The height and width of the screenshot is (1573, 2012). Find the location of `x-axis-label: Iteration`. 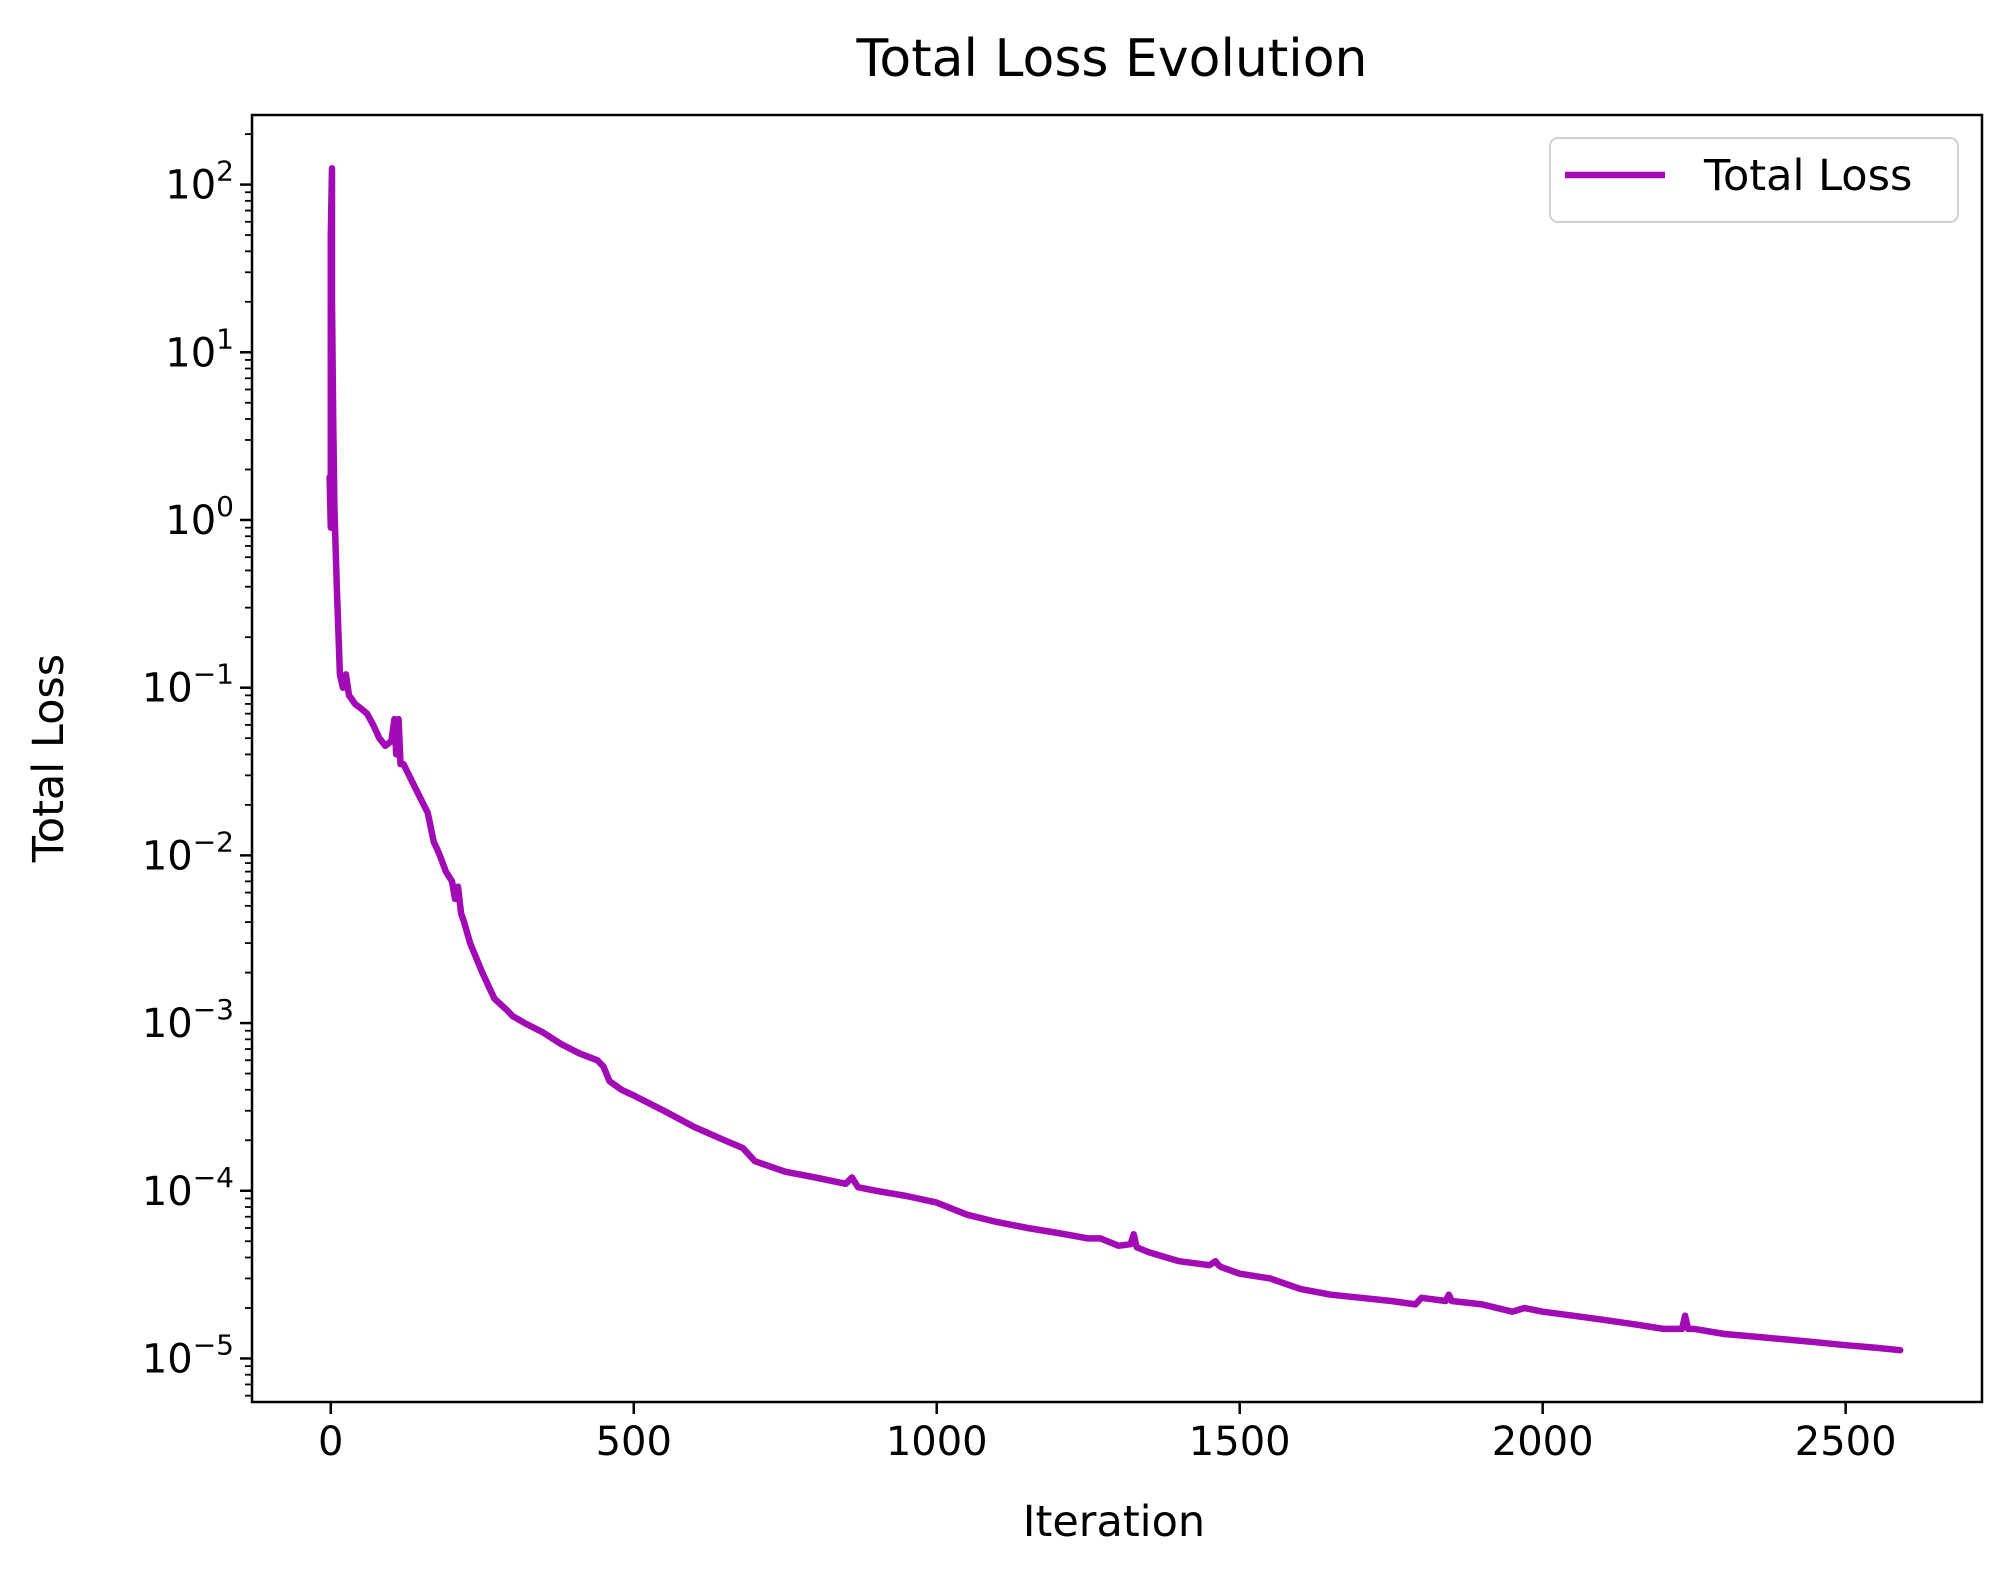

x-axis-label: Iteration is located at coordinates (1114, 1522).